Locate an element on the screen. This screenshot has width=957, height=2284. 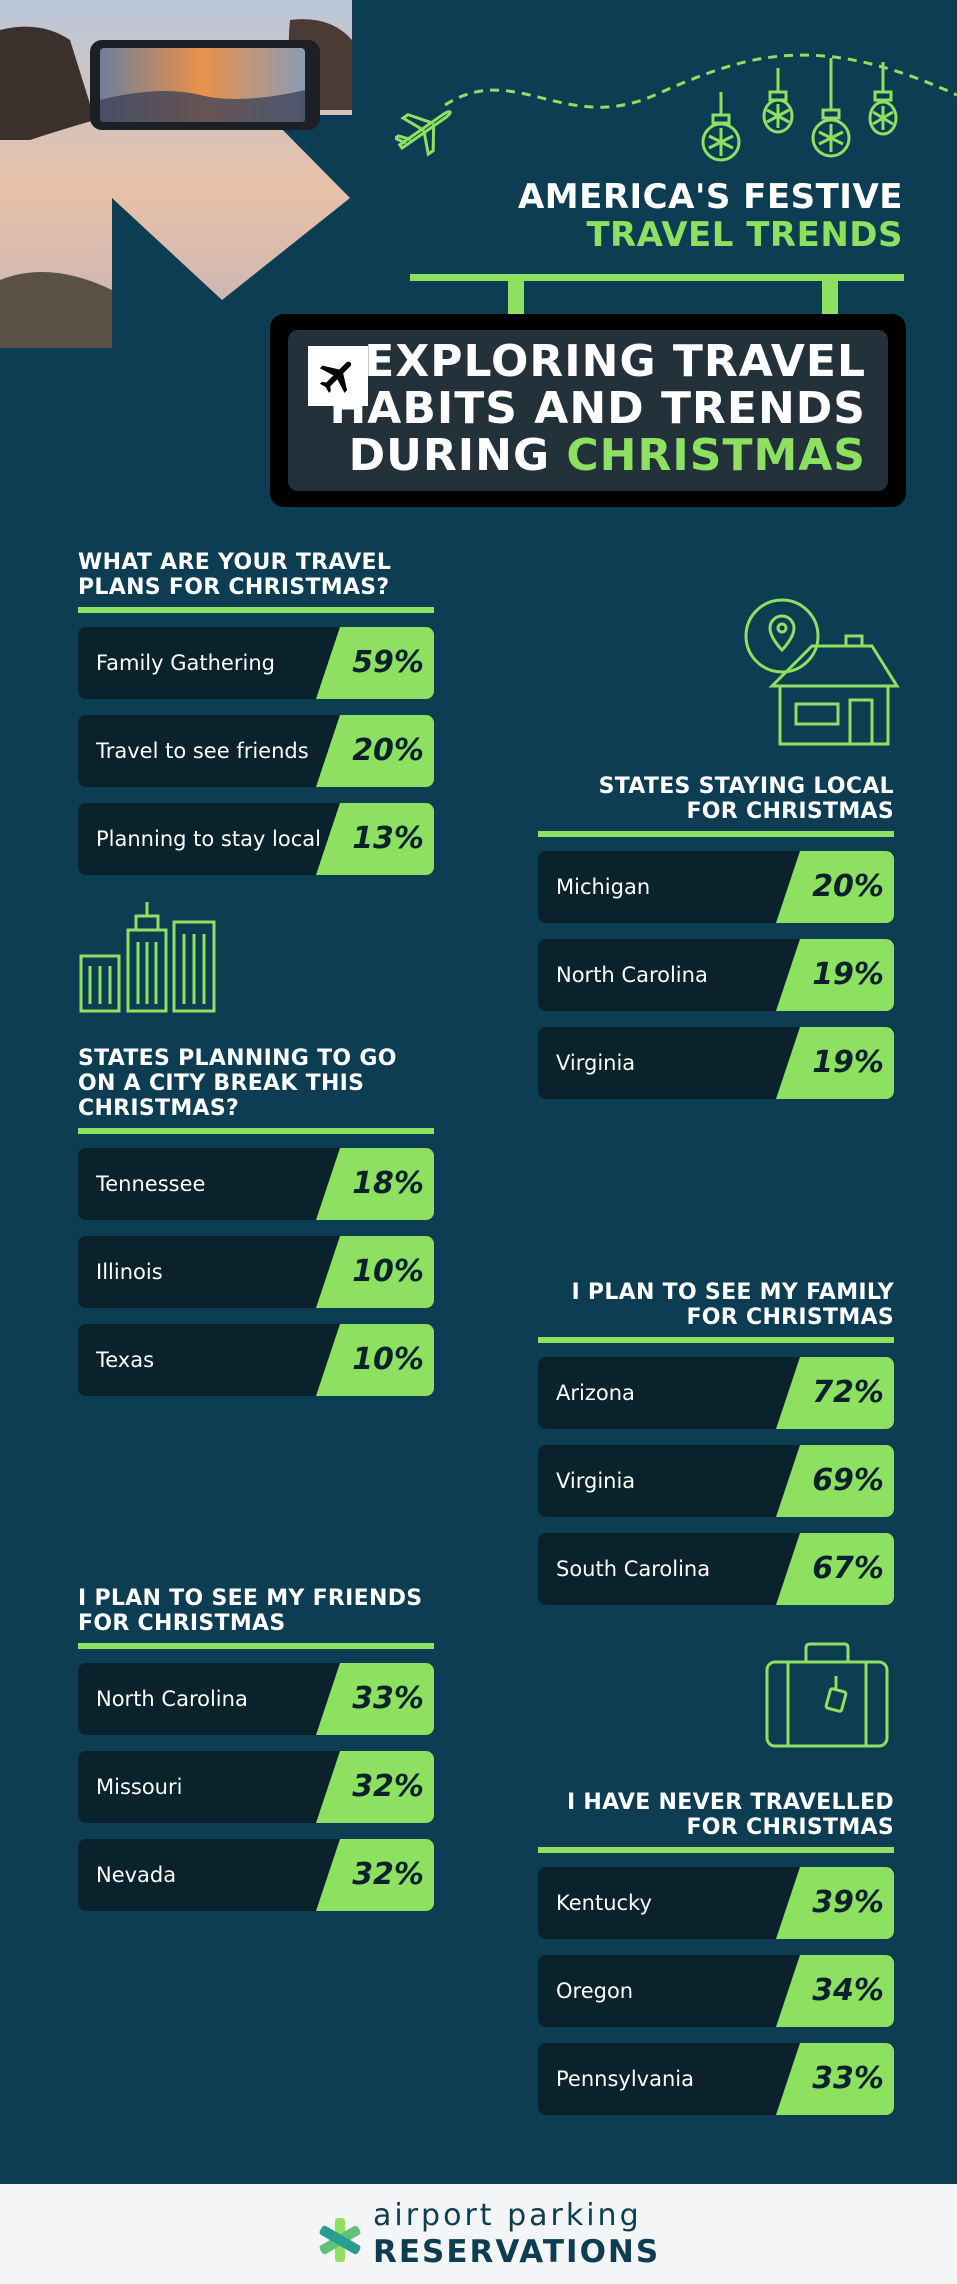
stat-label: Michigan is located at coordinates (603, 887).